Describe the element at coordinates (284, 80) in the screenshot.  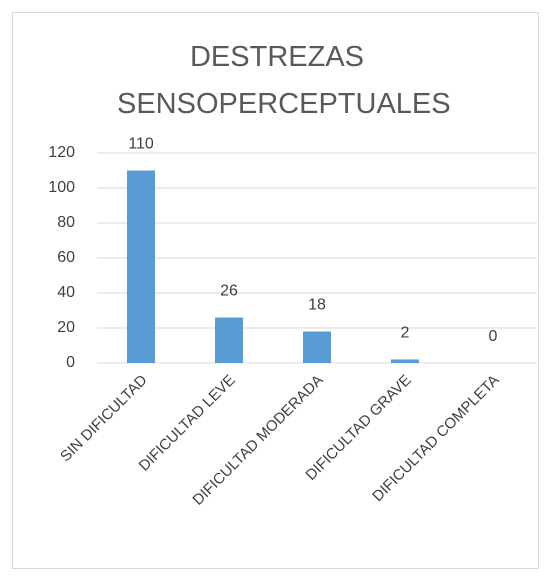
I see `chart-title: DESTREZAS SENSOPERCEPTUALES` at that location.